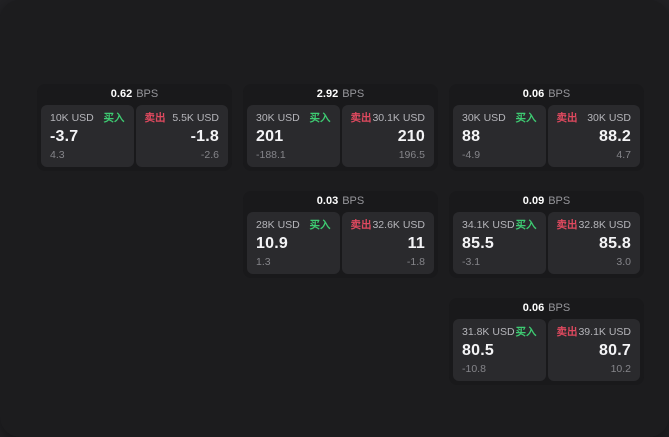 This screenshot has width=669, height=437. What do you see at coordinates (499, 136) in the screenshot?
I see `buy-quote-tile: 30K USD 买入 88 -4.9` at bounding box center [499, 136].